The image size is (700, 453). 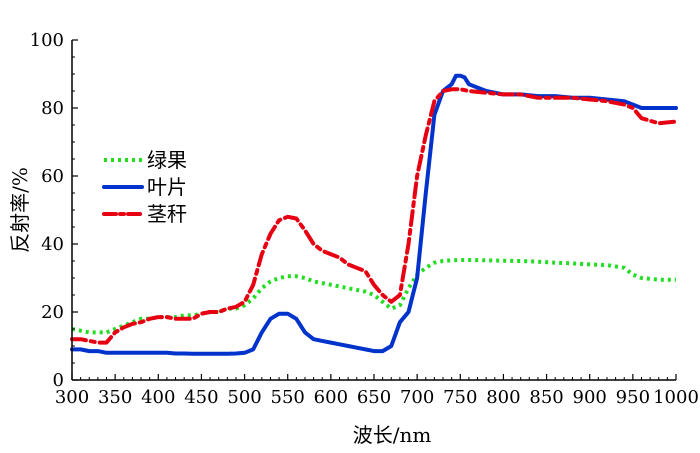 I want to click on x-tick-label: 700, so click(x=417, y=397).